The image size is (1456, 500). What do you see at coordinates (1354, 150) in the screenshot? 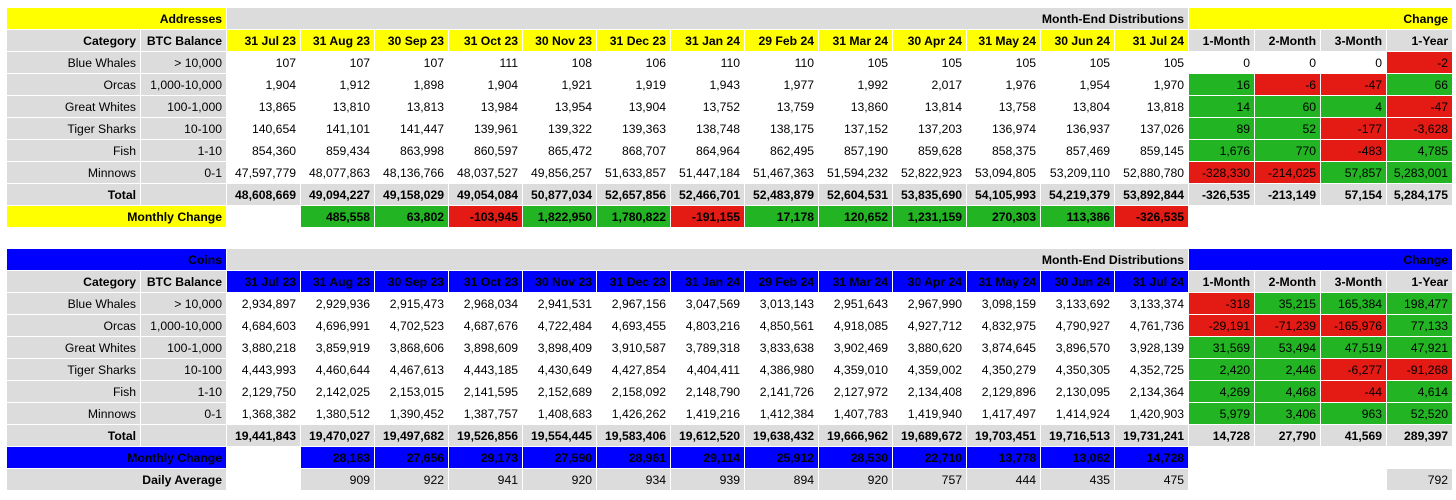
I see `change-cell: -483` at bounding box center [1354, 150].